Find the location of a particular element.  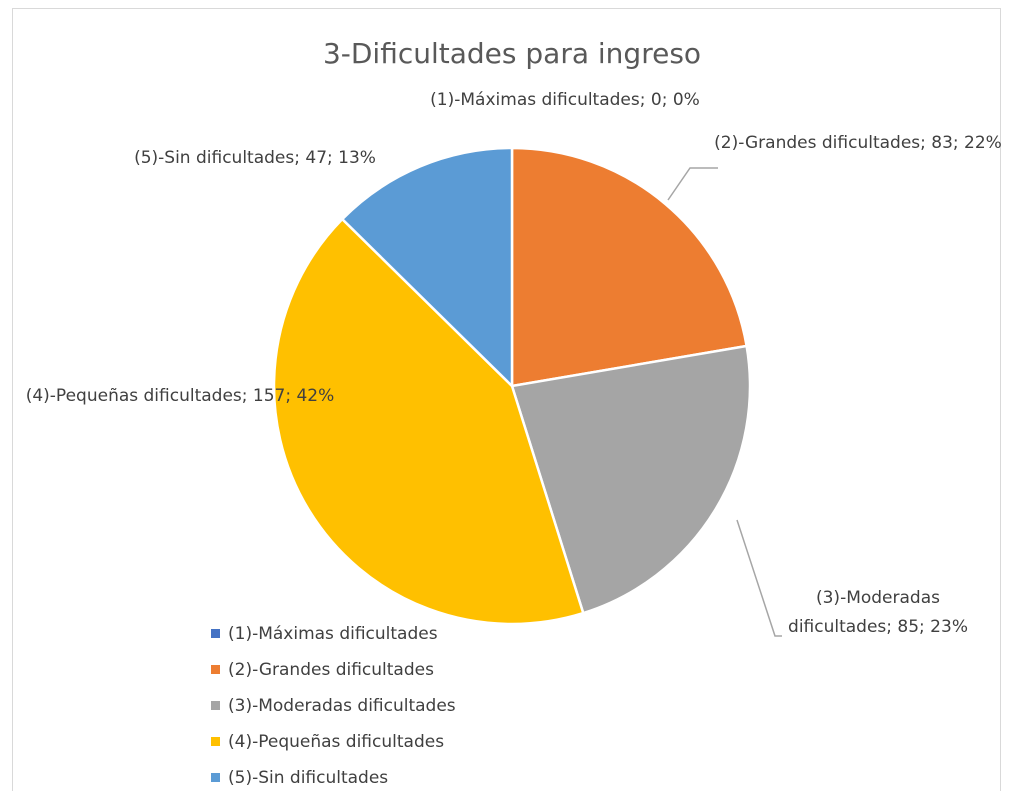

legend-label: (3)-Moderadas dificultades is located at coordinates (342, 706).